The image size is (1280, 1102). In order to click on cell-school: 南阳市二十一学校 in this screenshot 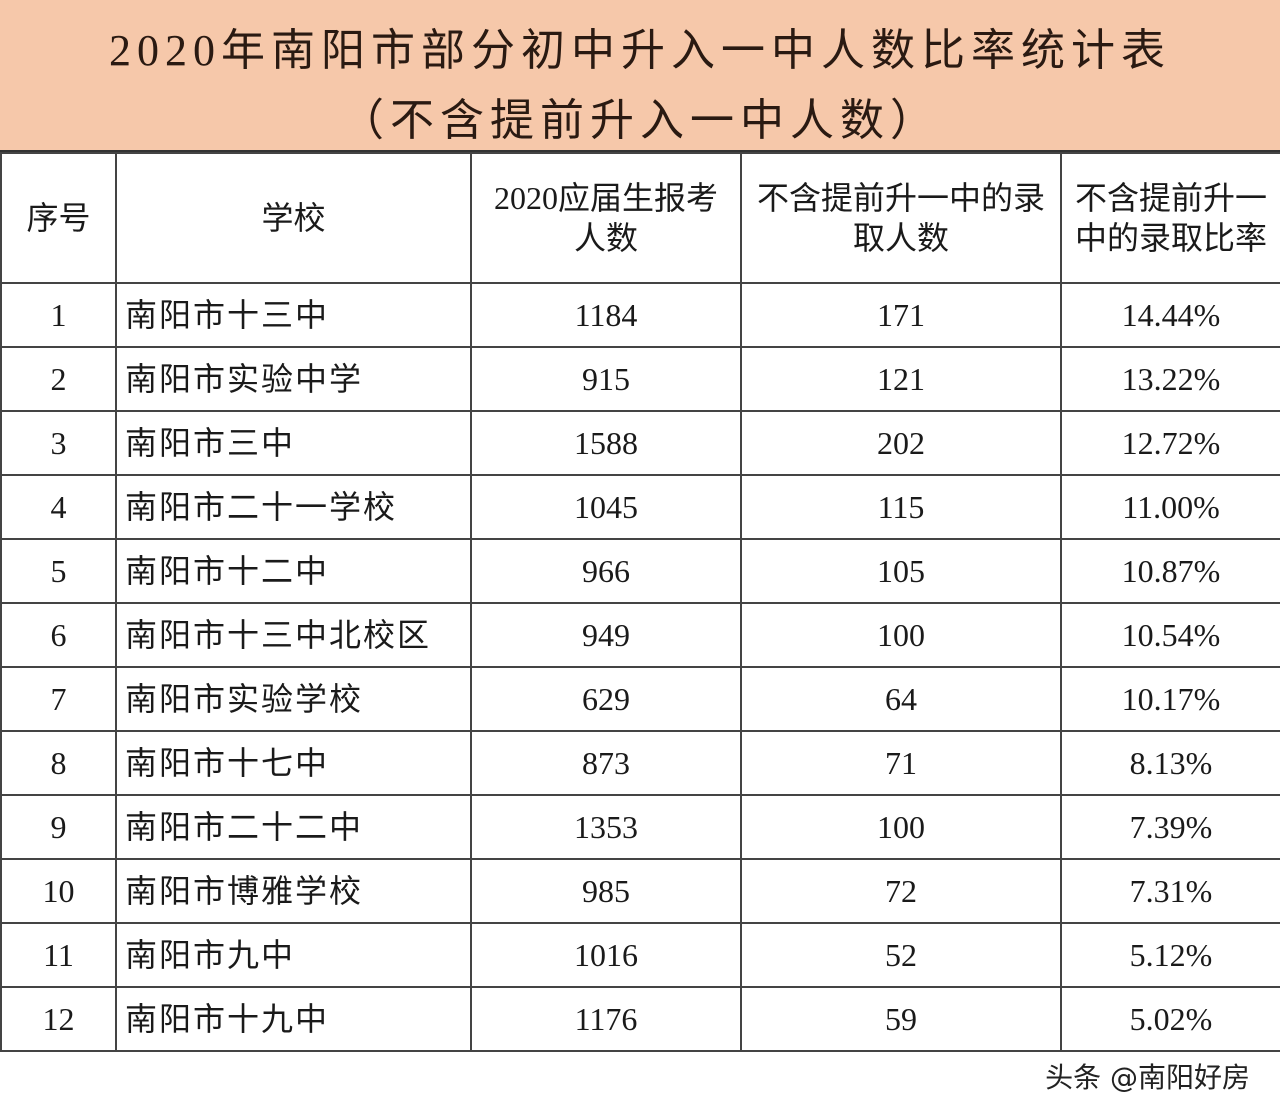, I will do `click(293, 507)`.